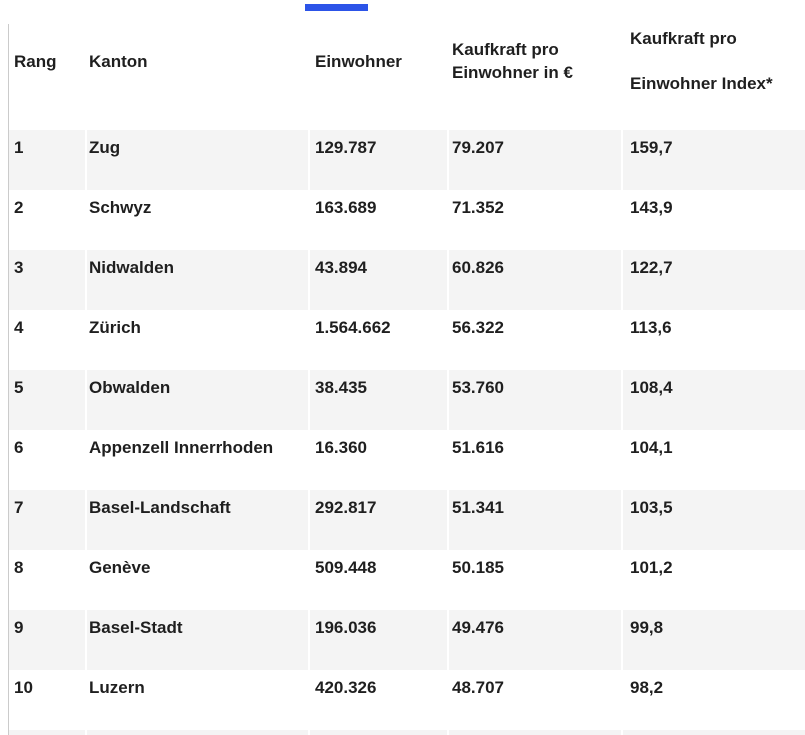  What do you see at coordinates (379, 340) in the screenshot?
I see `cell-einwohner: 1.564.662` at bounding box center [379, 340].